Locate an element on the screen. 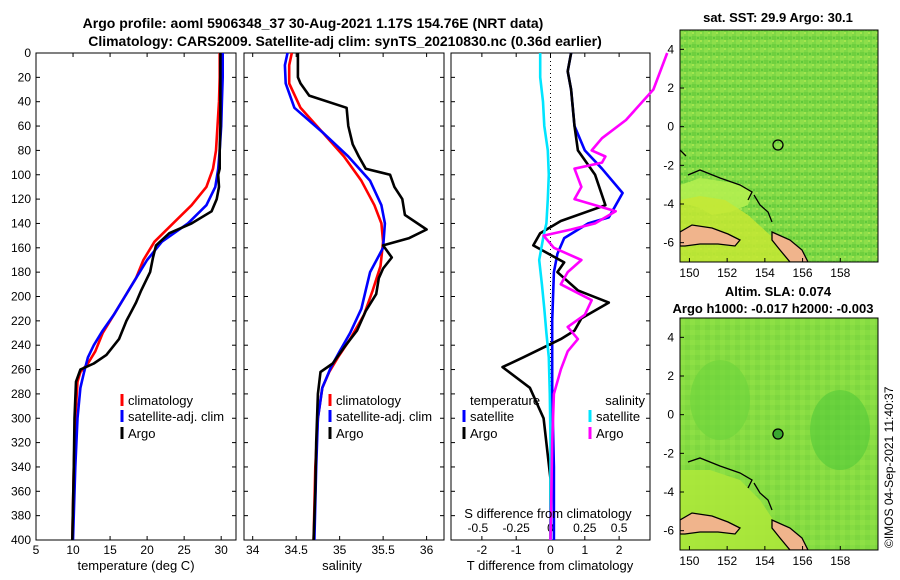 This screenshot has height=580, width=900. x-tick-label: 36 is located at coordinates (427, 550).